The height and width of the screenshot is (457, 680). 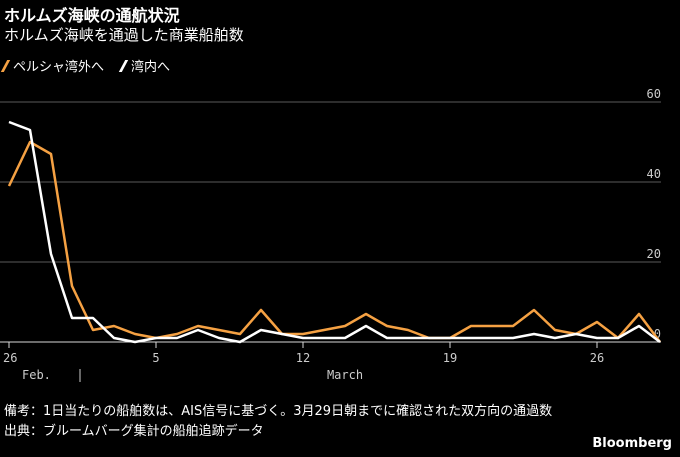 I want to click on x-tick-label: 12, so click(x=303, y=358).